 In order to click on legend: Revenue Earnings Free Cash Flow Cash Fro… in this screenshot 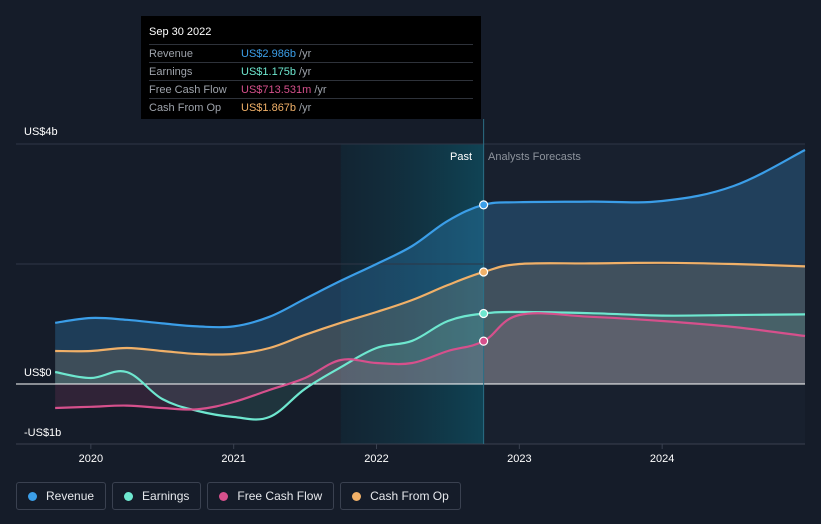, I will do `click(241, 496)`.